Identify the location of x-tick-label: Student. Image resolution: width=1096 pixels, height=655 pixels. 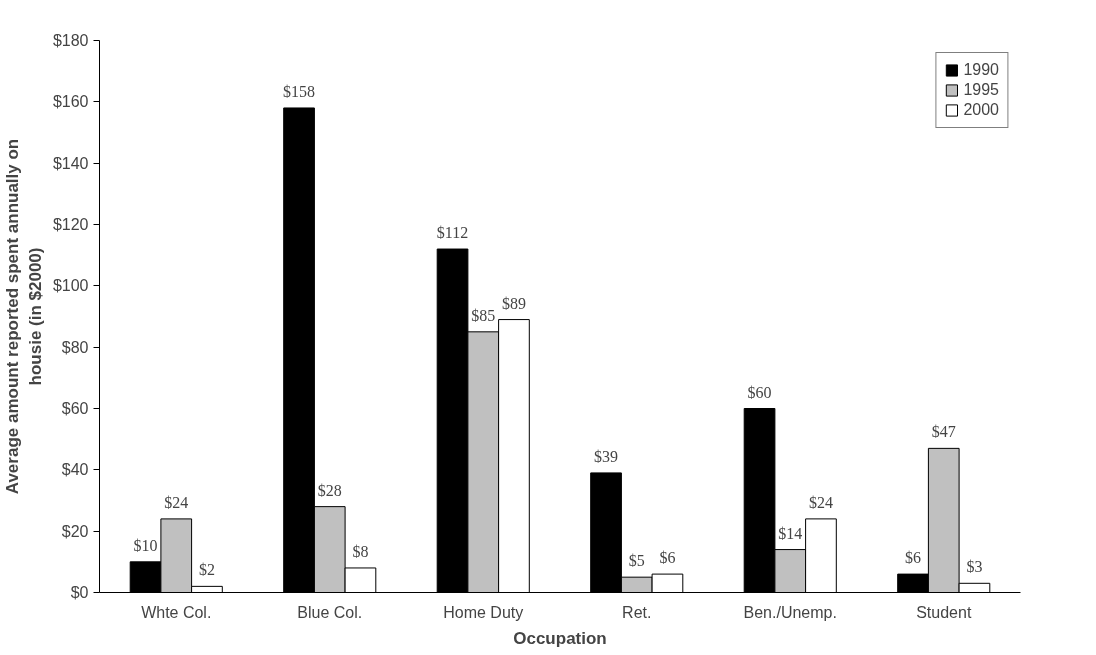
(944, 612).